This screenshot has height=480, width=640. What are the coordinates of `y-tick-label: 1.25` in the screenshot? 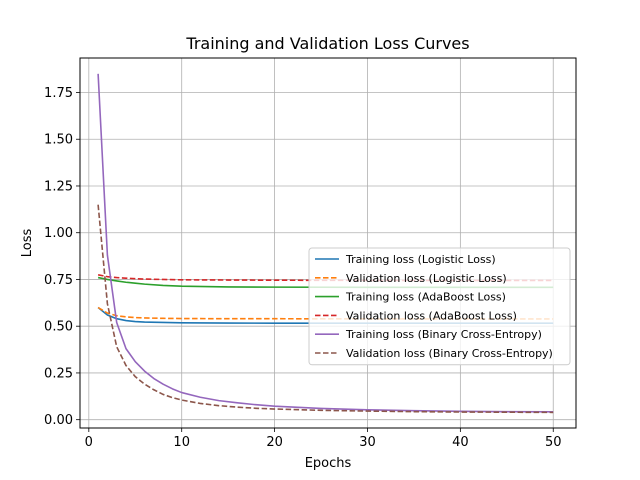 It's located at (58, 186).